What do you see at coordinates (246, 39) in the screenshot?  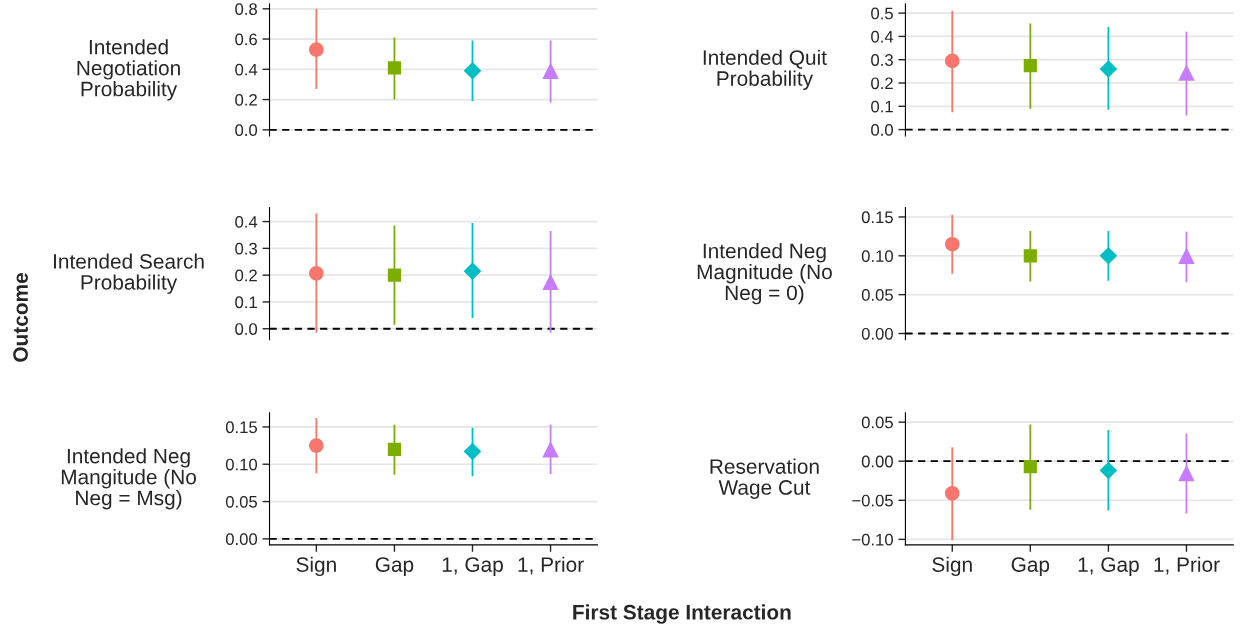 I see `y-tick-label: 0.6` at bounding box center [246, 39].